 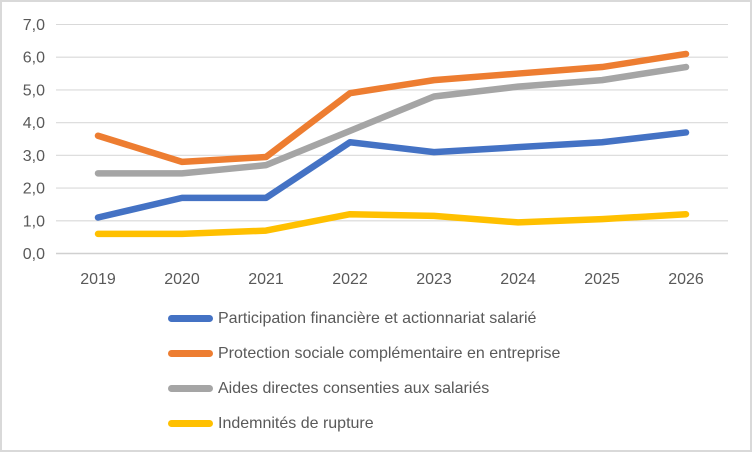 I want to click on x-axis-tick-label: 2021, so click(x=266, y=279).